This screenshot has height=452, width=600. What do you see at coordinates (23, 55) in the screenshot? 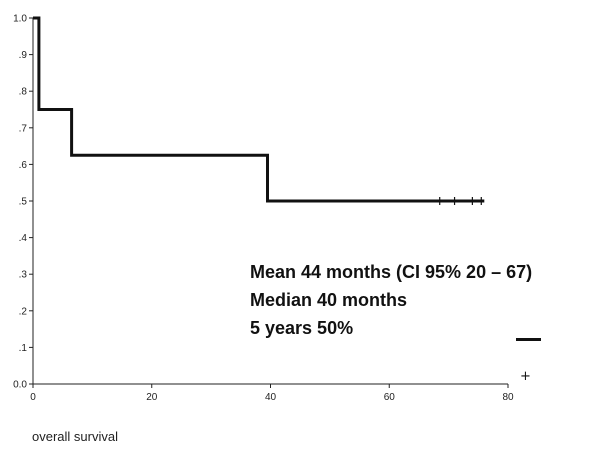
I see `y-tick-label: .9` at bounding box center [23, 55].